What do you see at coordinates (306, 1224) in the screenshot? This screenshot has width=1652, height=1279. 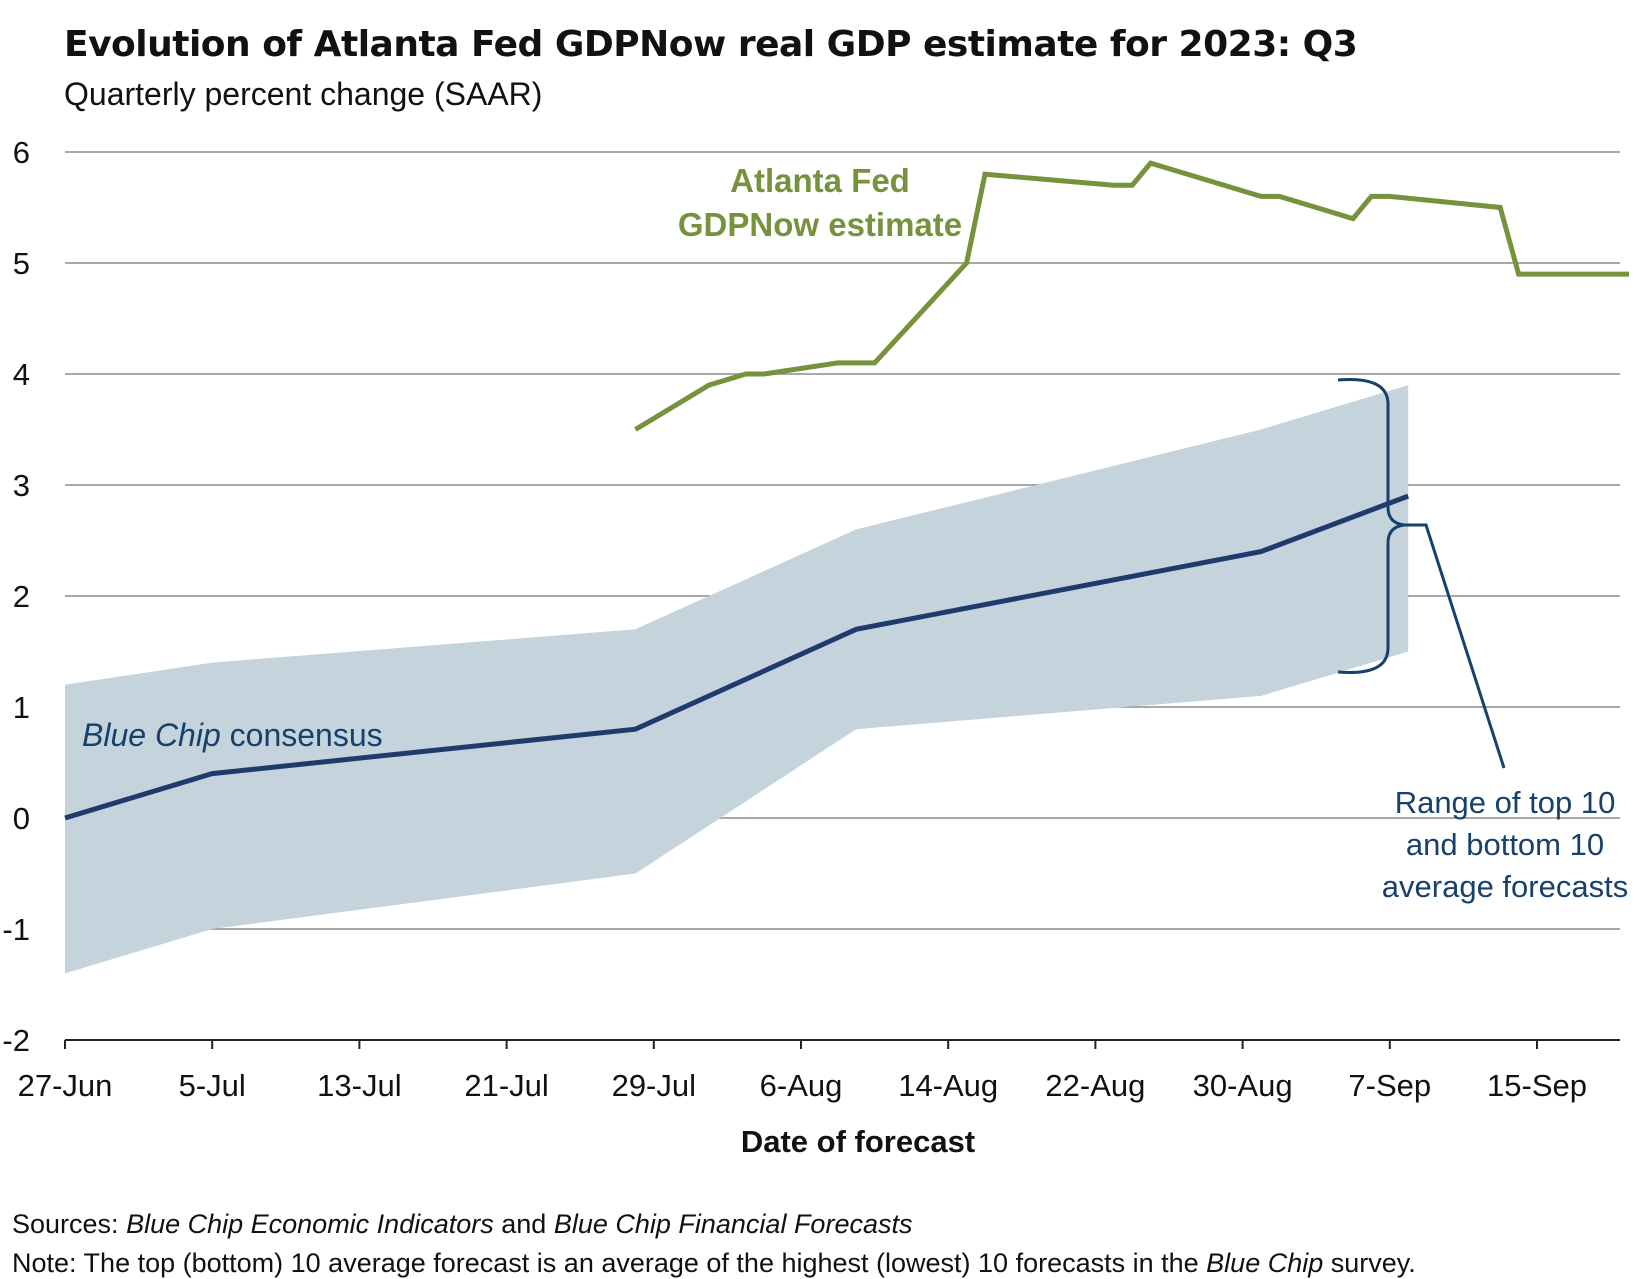 I see `sources-publication-1: Blue Chip Economic Indicators` at bounding box center [306, 1224].